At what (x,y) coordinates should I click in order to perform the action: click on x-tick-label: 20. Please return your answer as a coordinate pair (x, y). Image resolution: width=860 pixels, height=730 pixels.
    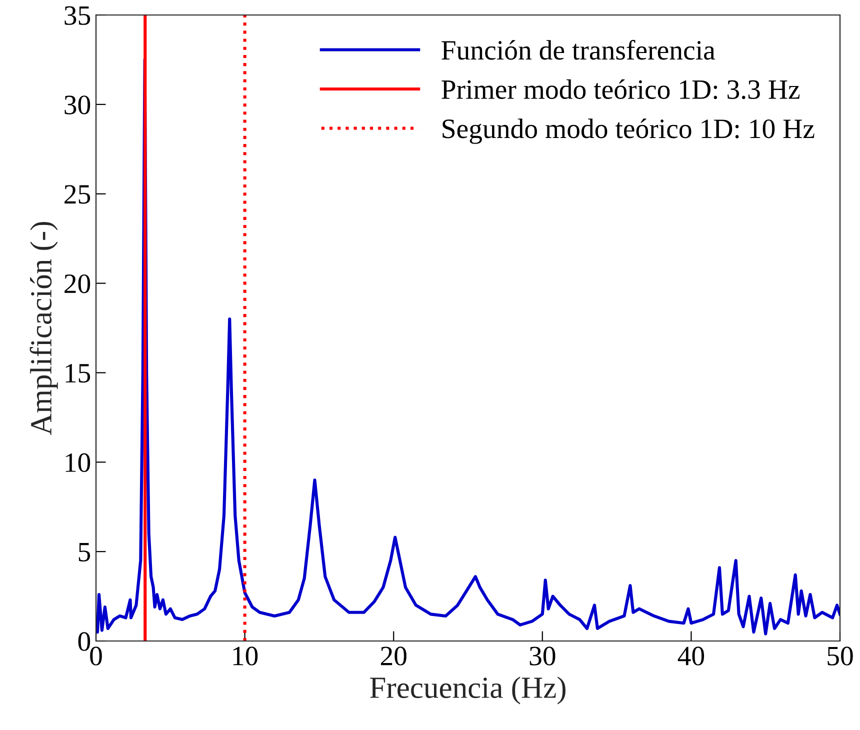
    Looking at the image, I should click on (393, 656).